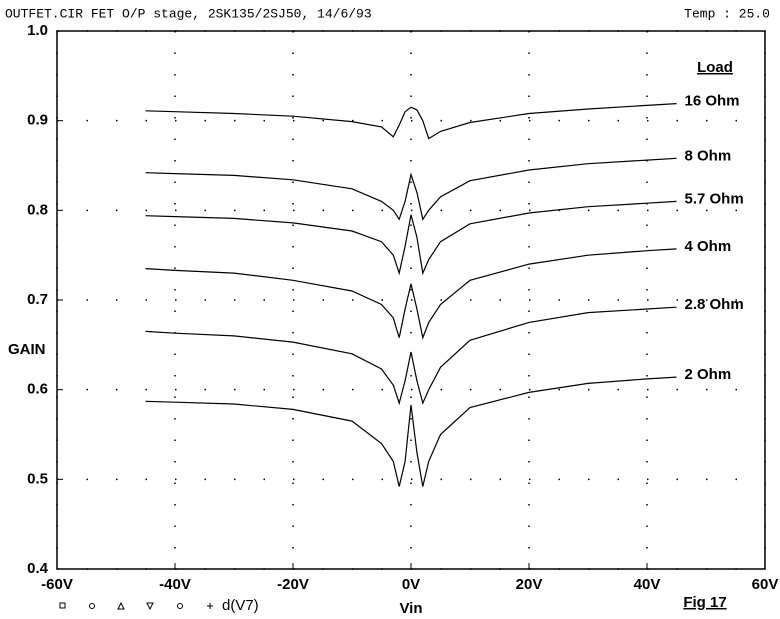  What do you see at coordinates (37, 299) in the screenshot?
I see `y-tick-label: 0.7` at bounding box center [37, 299].